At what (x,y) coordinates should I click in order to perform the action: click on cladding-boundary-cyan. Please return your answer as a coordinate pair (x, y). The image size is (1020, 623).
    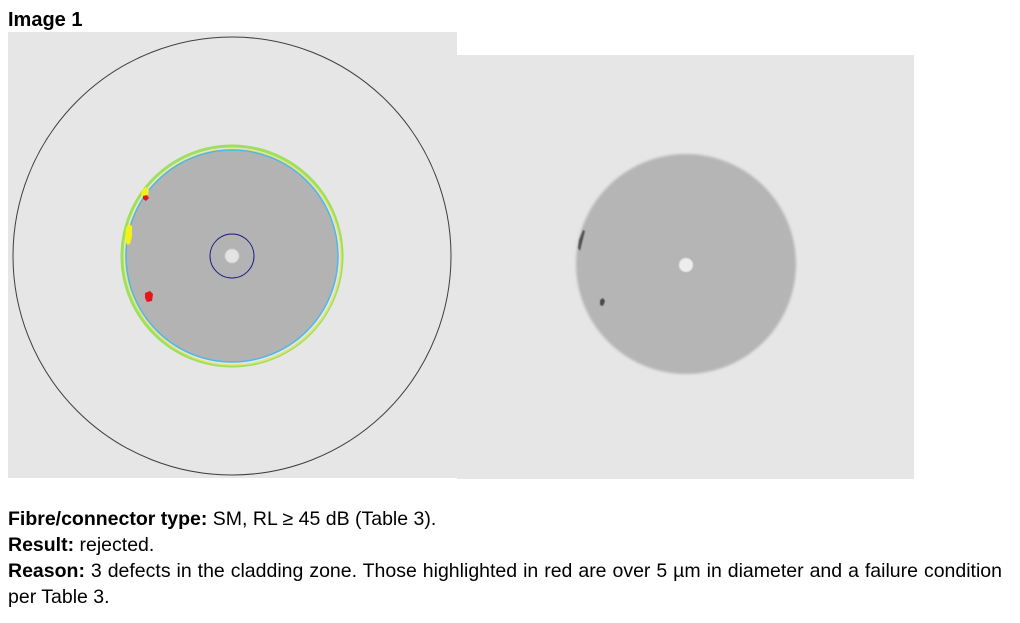
    Looking at the image, I should click on (232, 256).